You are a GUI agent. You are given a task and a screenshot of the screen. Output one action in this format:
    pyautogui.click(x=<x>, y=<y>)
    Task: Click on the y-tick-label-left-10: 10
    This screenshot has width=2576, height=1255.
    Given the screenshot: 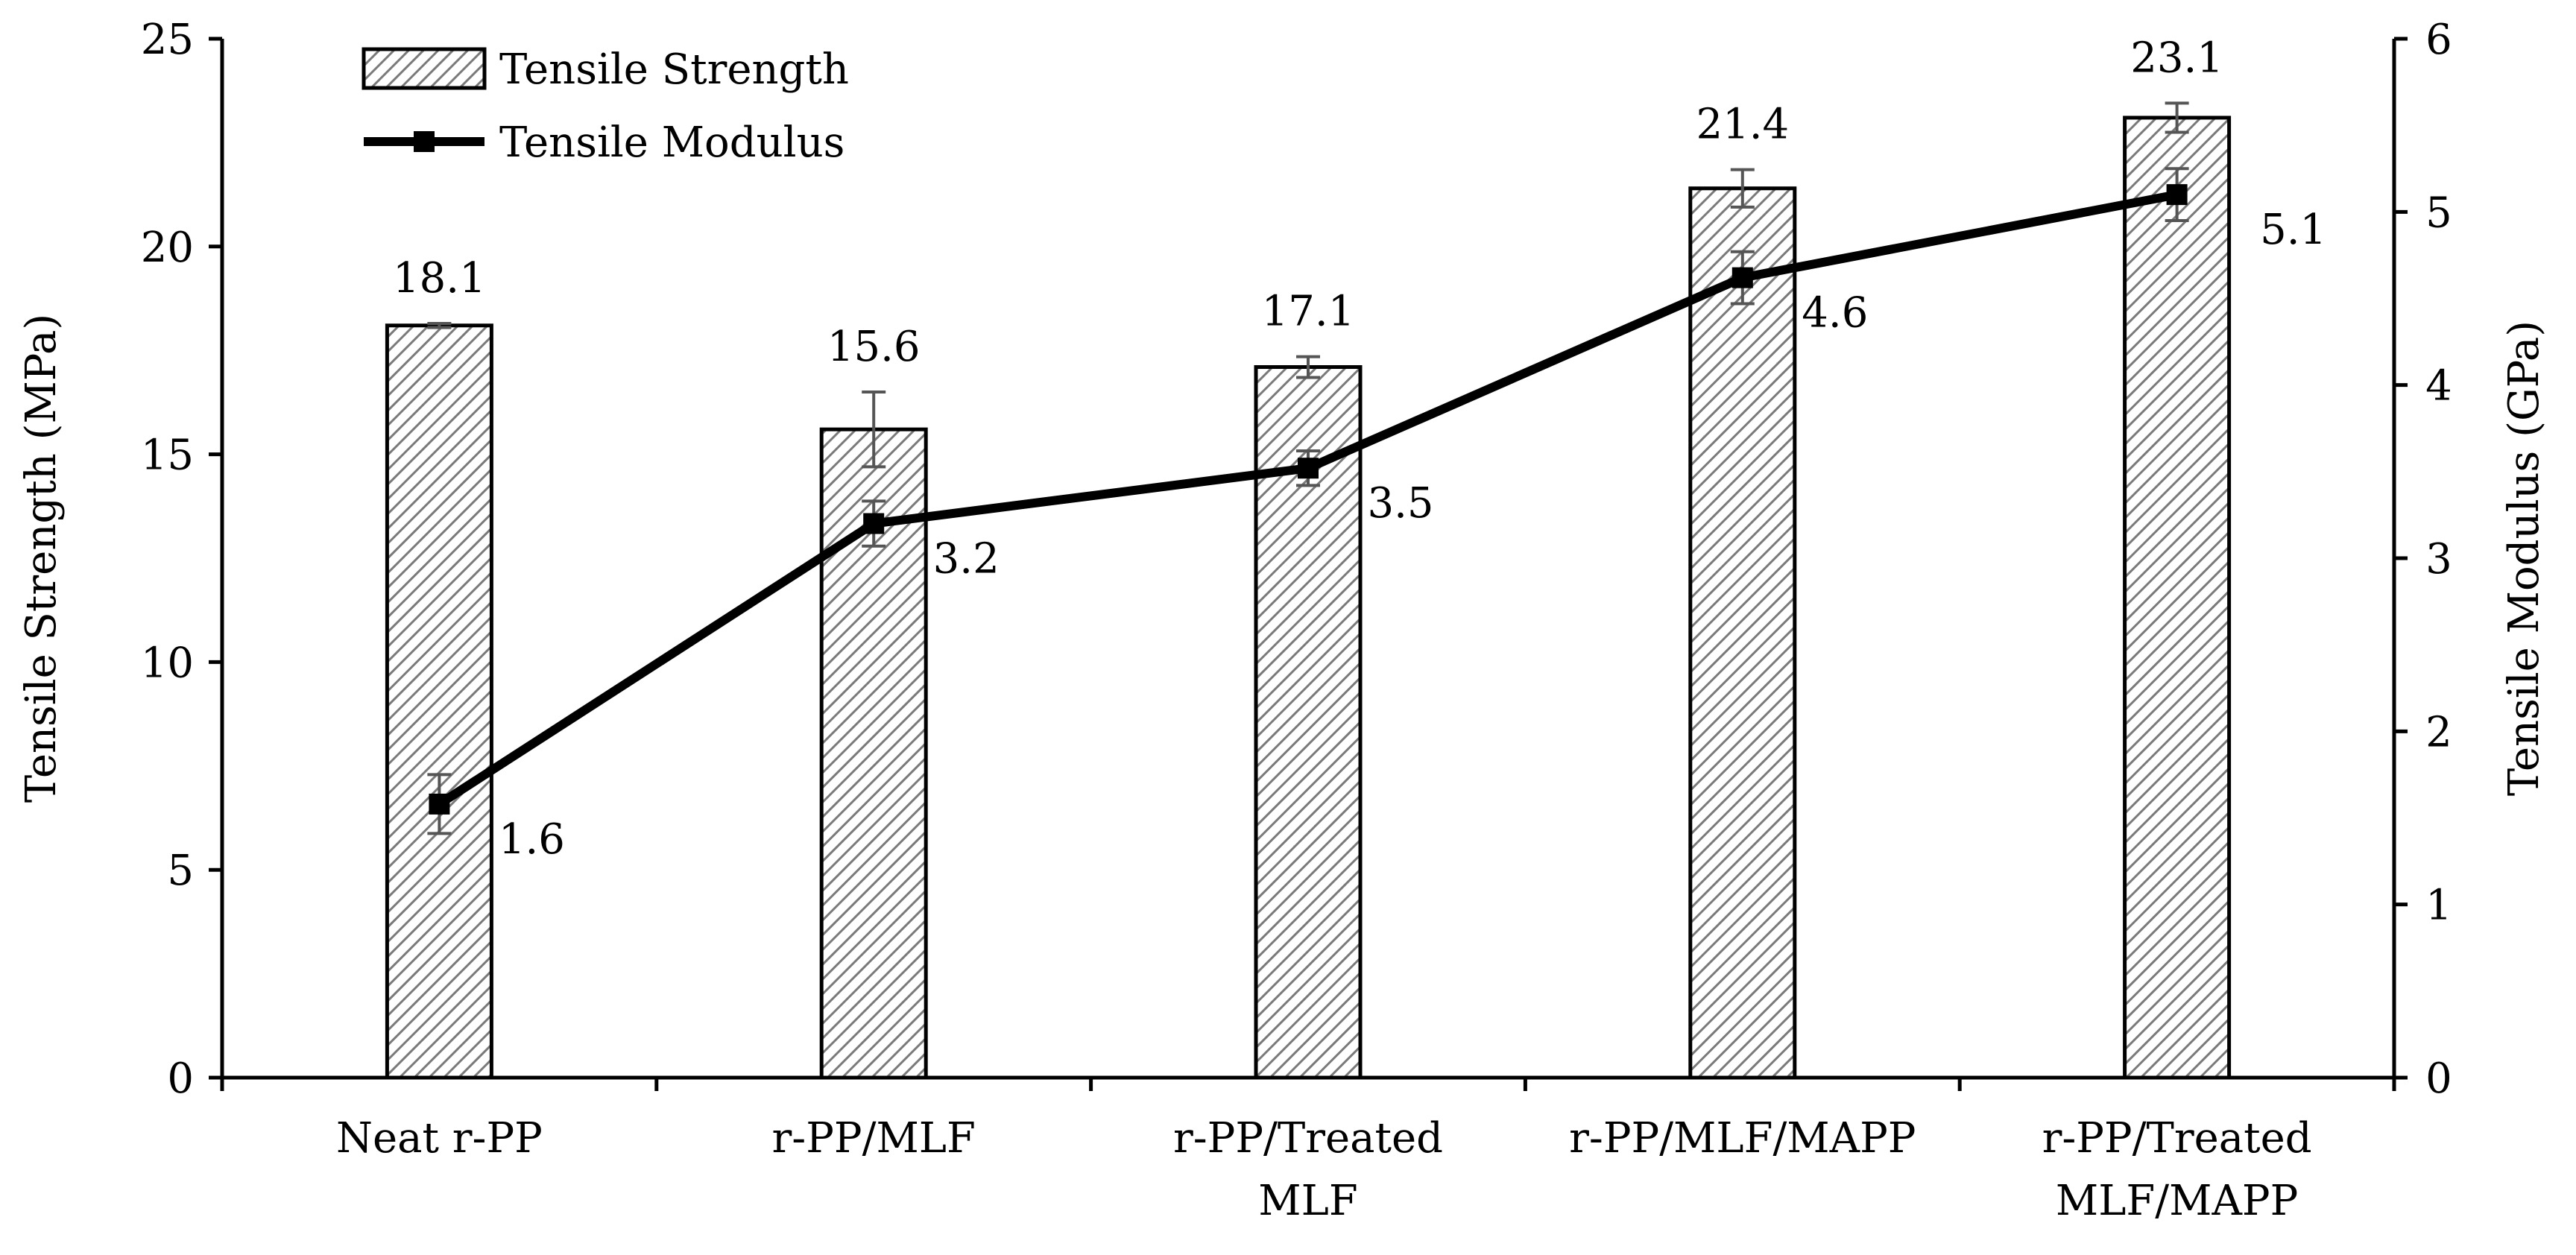 What is the action you would take?
    pyautogui.click(x=167, y=663)
    